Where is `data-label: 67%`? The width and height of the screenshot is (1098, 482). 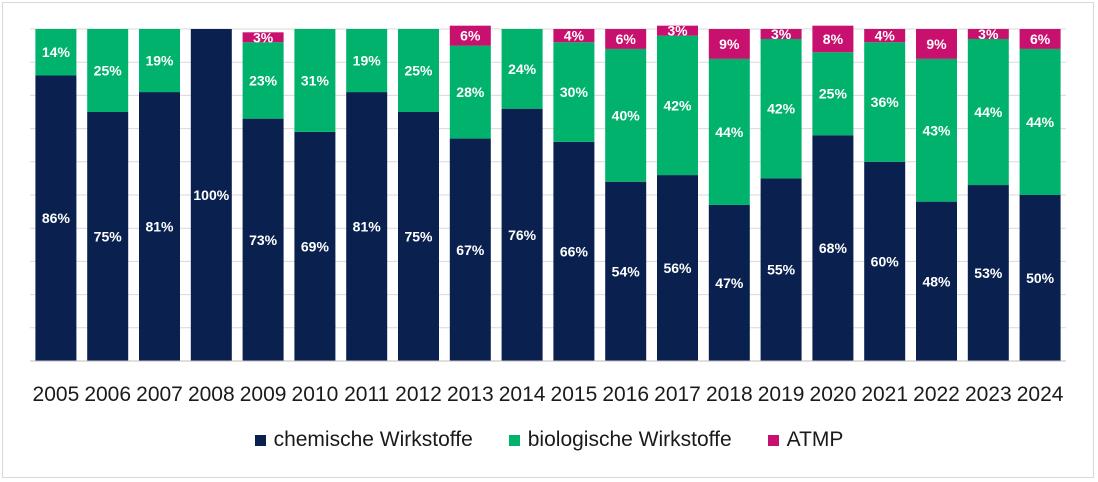
data-label: 67% is located at coordinates (470, 250).